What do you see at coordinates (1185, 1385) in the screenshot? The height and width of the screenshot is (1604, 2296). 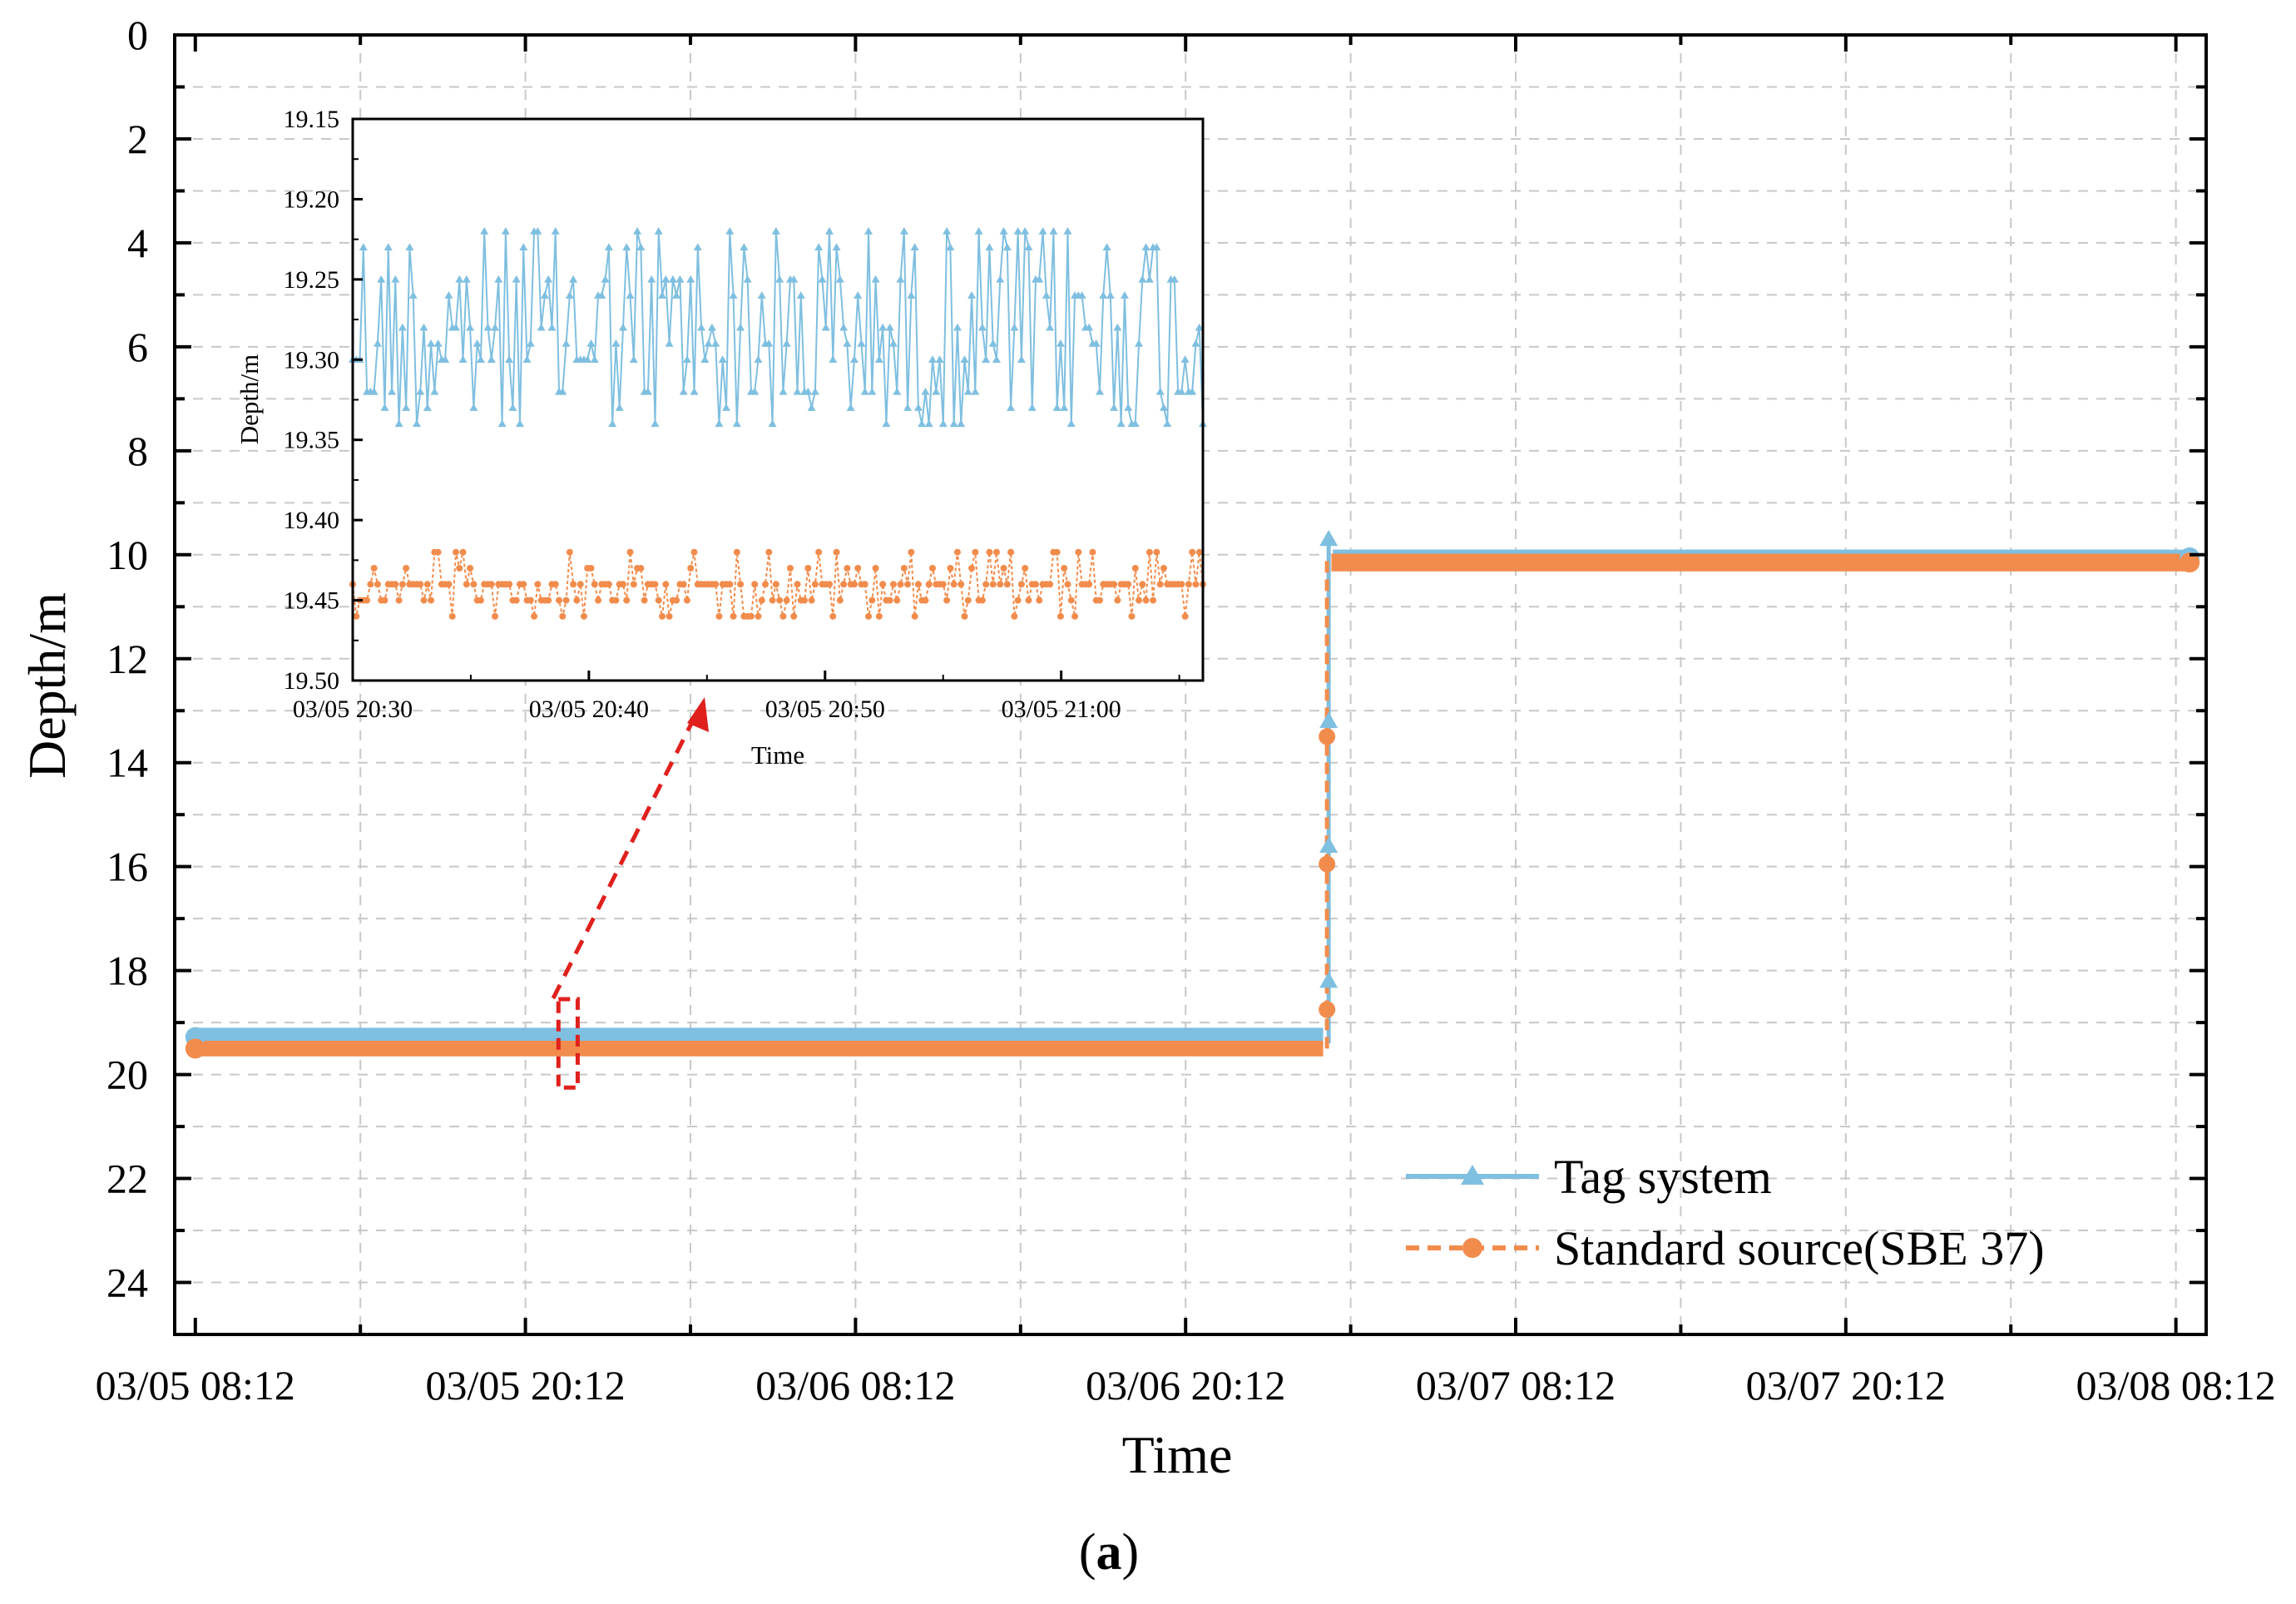 I see `x-tick-label: 03/06 20:12` at bounding box center [1185, 1385].